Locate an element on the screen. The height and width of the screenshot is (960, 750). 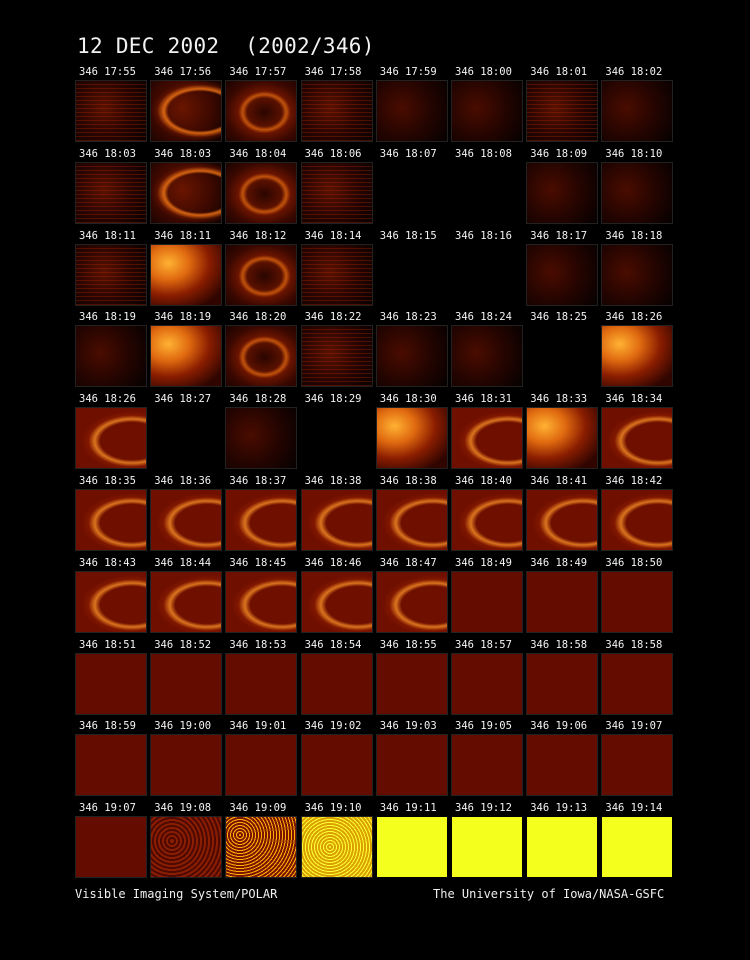
frame-timestamp: 346 18:00 is located at coordinates (483, 72).